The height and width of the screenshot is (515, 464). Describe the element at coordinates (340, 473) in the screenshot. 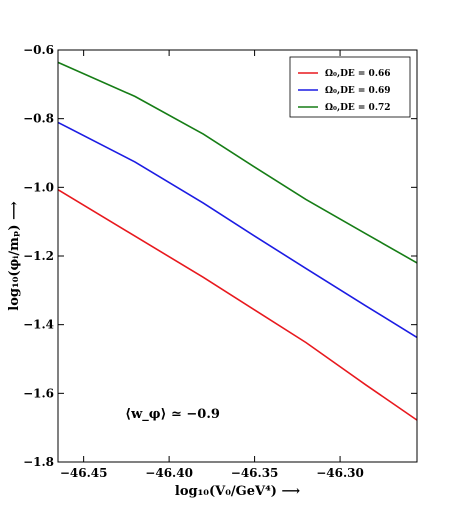

I see `x-tick-label: −46.30` at that location.